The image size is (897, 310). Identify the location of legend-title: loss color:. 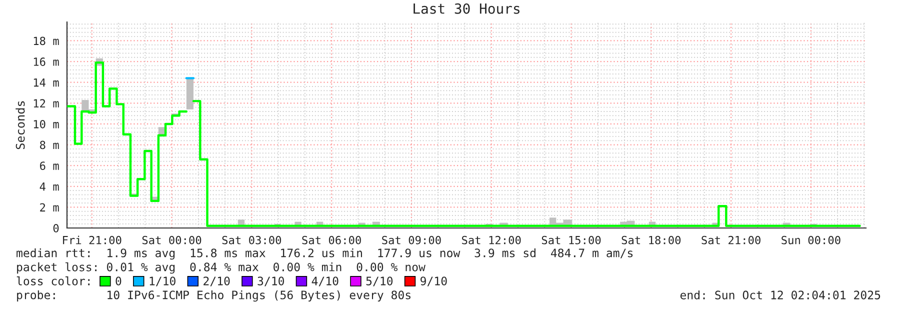
(53, 281).